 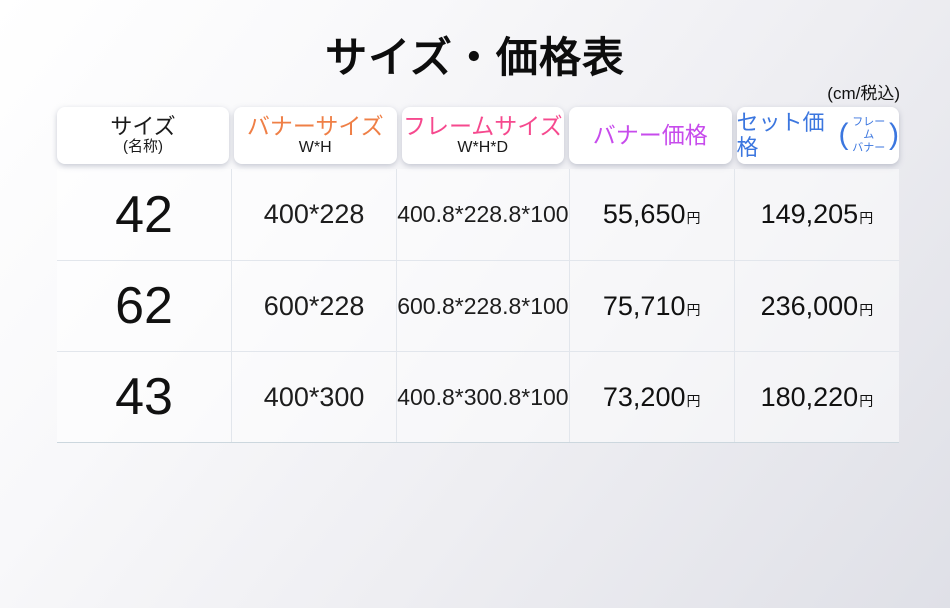 I want to click on banner-price-value: 55,650 円, so click(x=652, y=214).